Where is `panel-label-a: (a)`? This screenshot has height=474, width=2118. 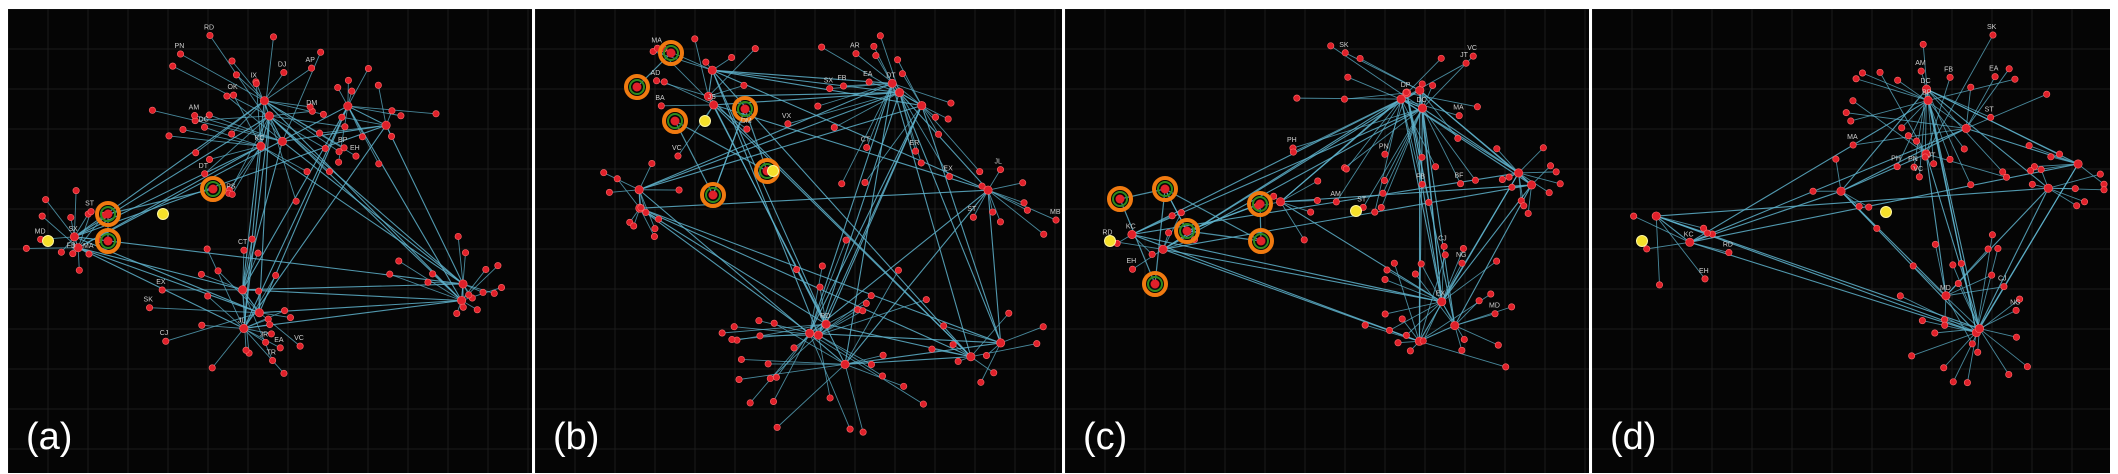
panel-label-a: (a) is located at coordinates (49, 437).